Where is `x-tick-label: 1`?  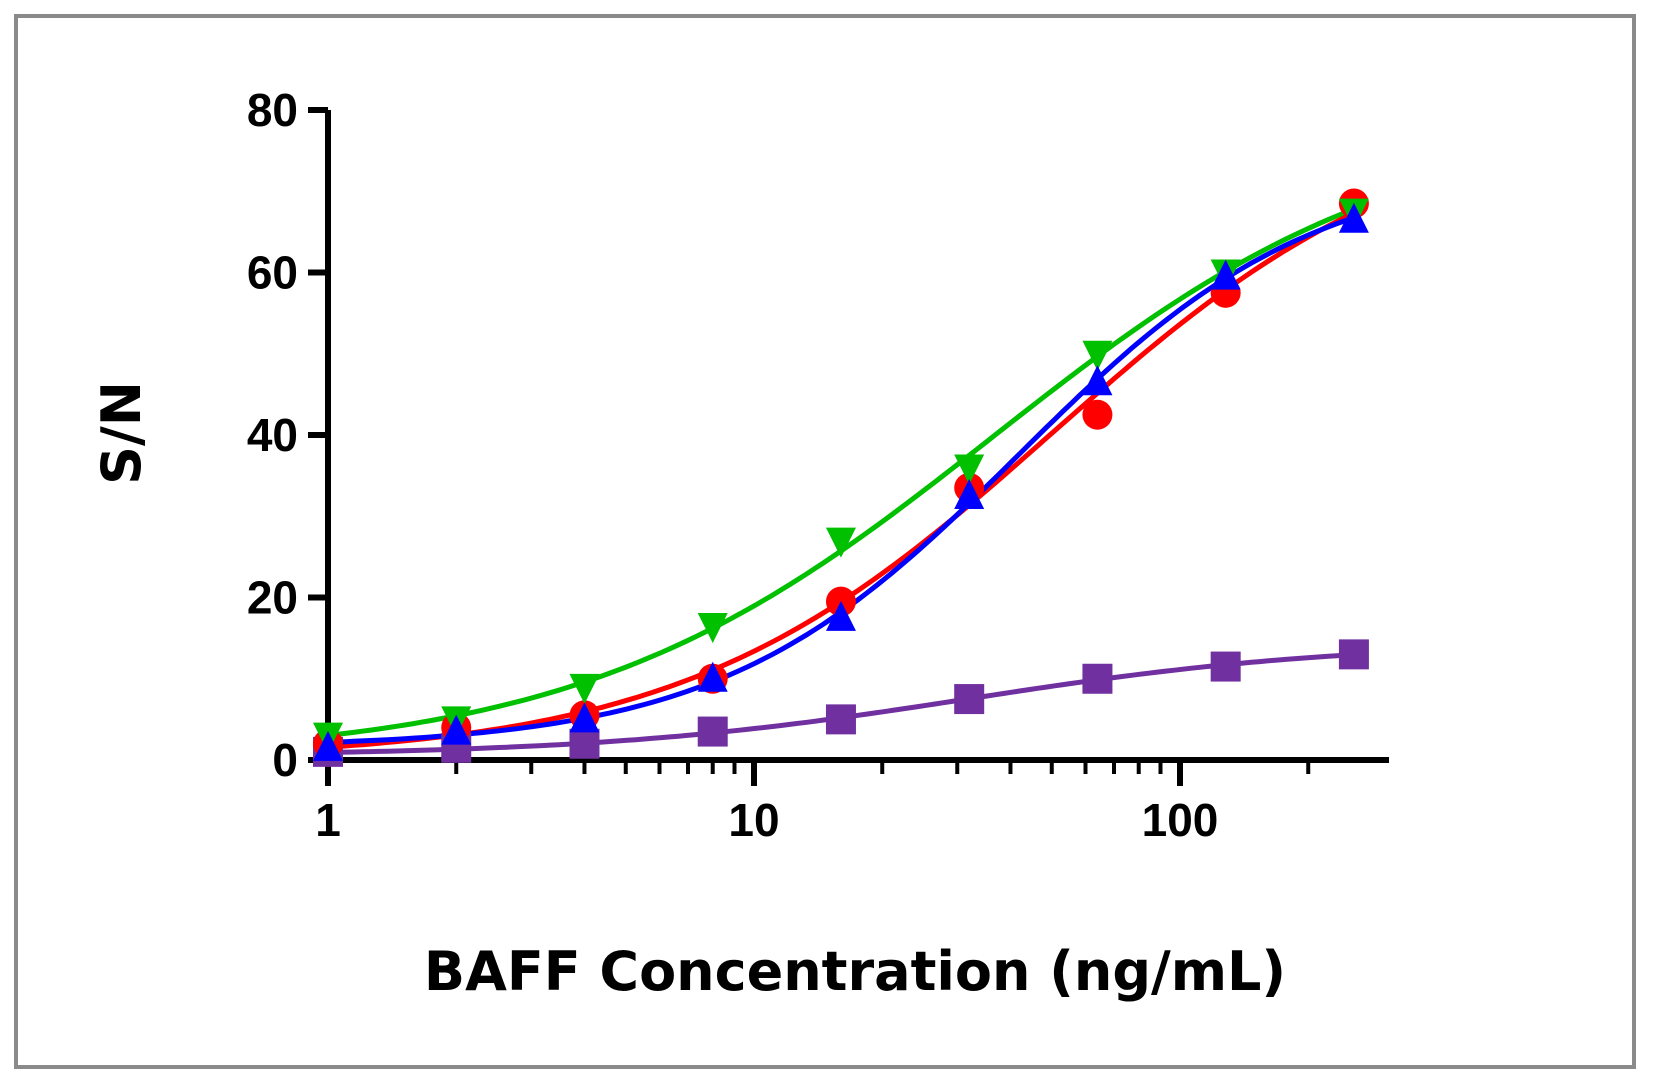
x-tick-label: 1 is located at coordinates (328, 820).